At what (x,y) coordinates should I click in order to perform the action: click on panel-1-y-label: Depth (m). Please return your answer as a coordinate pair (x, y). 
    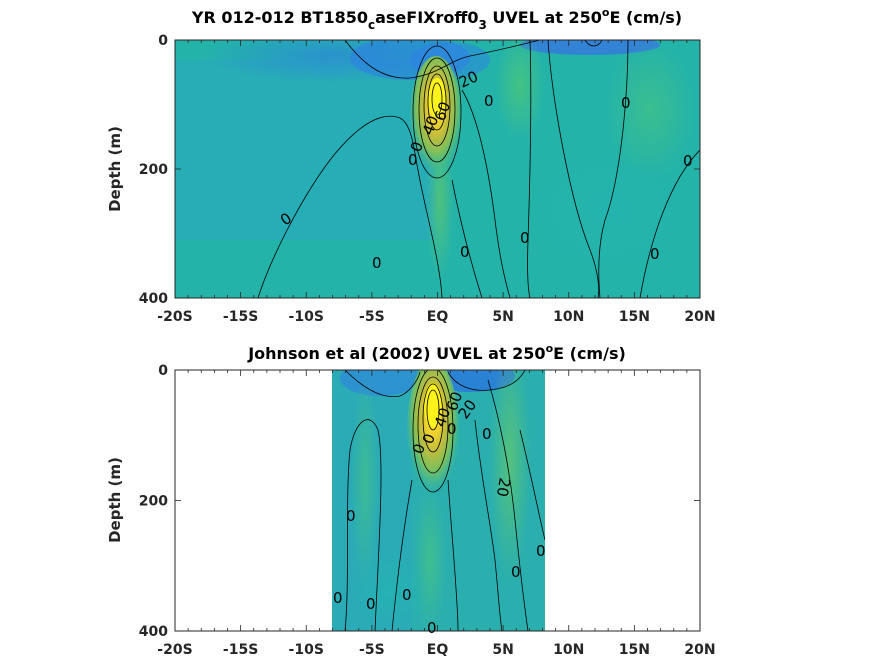
    Looking at the image, I should click on (115, 169).